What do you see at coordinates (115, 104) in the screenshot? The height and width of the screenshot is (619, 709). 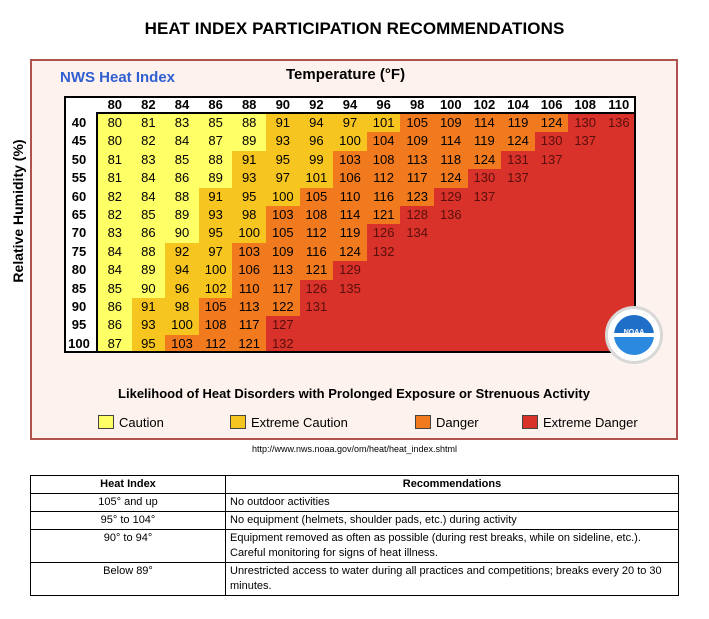 I see `temperature-label: 80` at bounding box center [115, 104].